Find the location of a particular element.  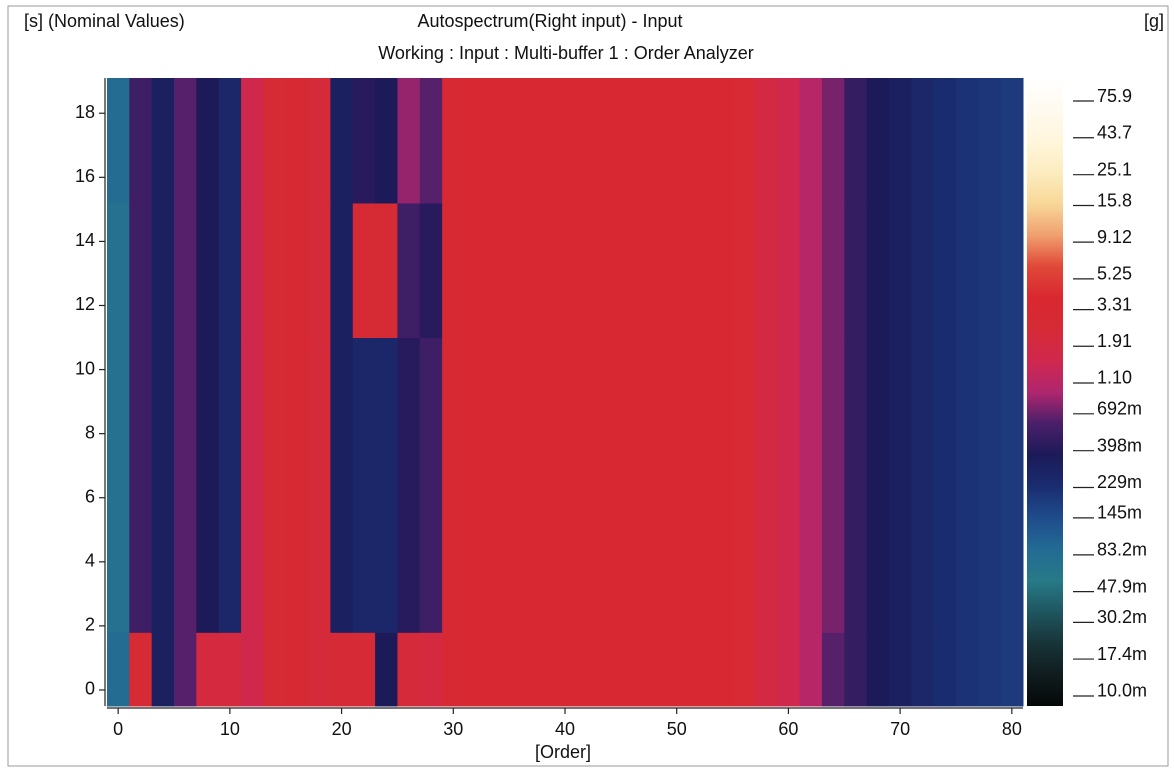

x-tick-label: 10 is located at coordinates (230, 729).